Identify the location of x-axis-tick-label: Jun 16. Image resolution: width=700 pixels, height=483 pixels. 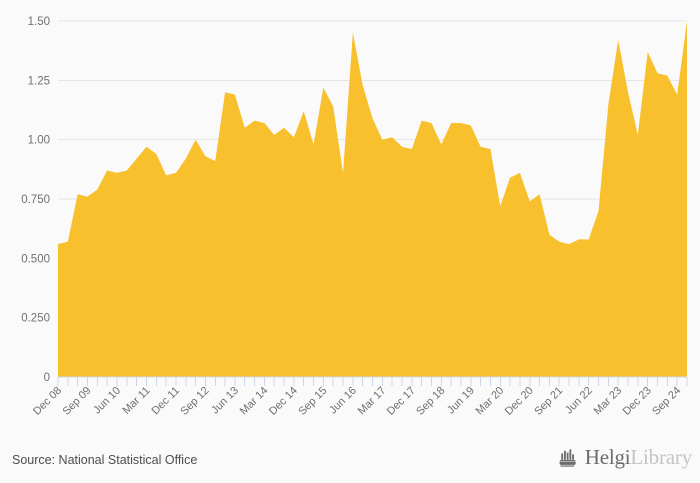
(343, 401).